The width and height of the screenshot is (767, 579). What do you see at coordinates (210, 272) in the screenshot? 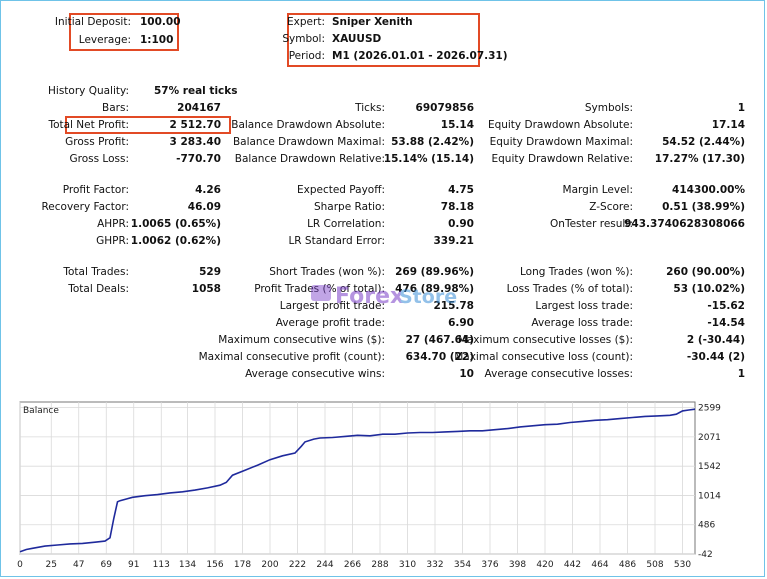
I see `total-trades-value: 529` at bounding box center [210, 272].